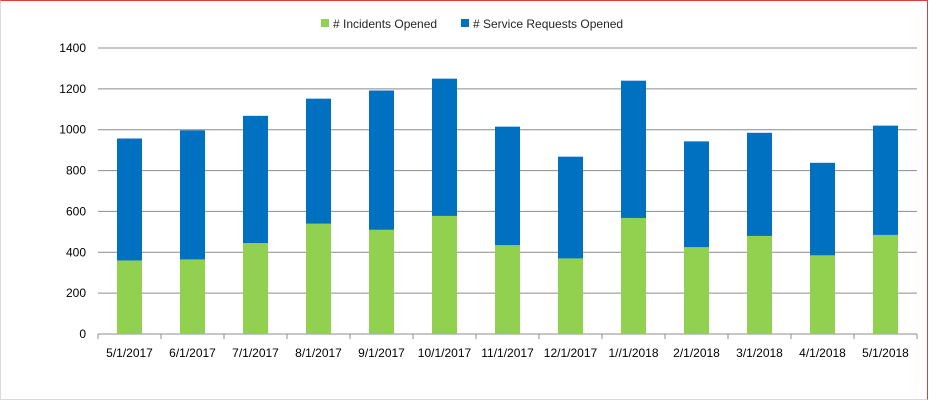 The image size is (936, 407). I want to click on x-tick-label: 1//1/2018, so click(633, 353).